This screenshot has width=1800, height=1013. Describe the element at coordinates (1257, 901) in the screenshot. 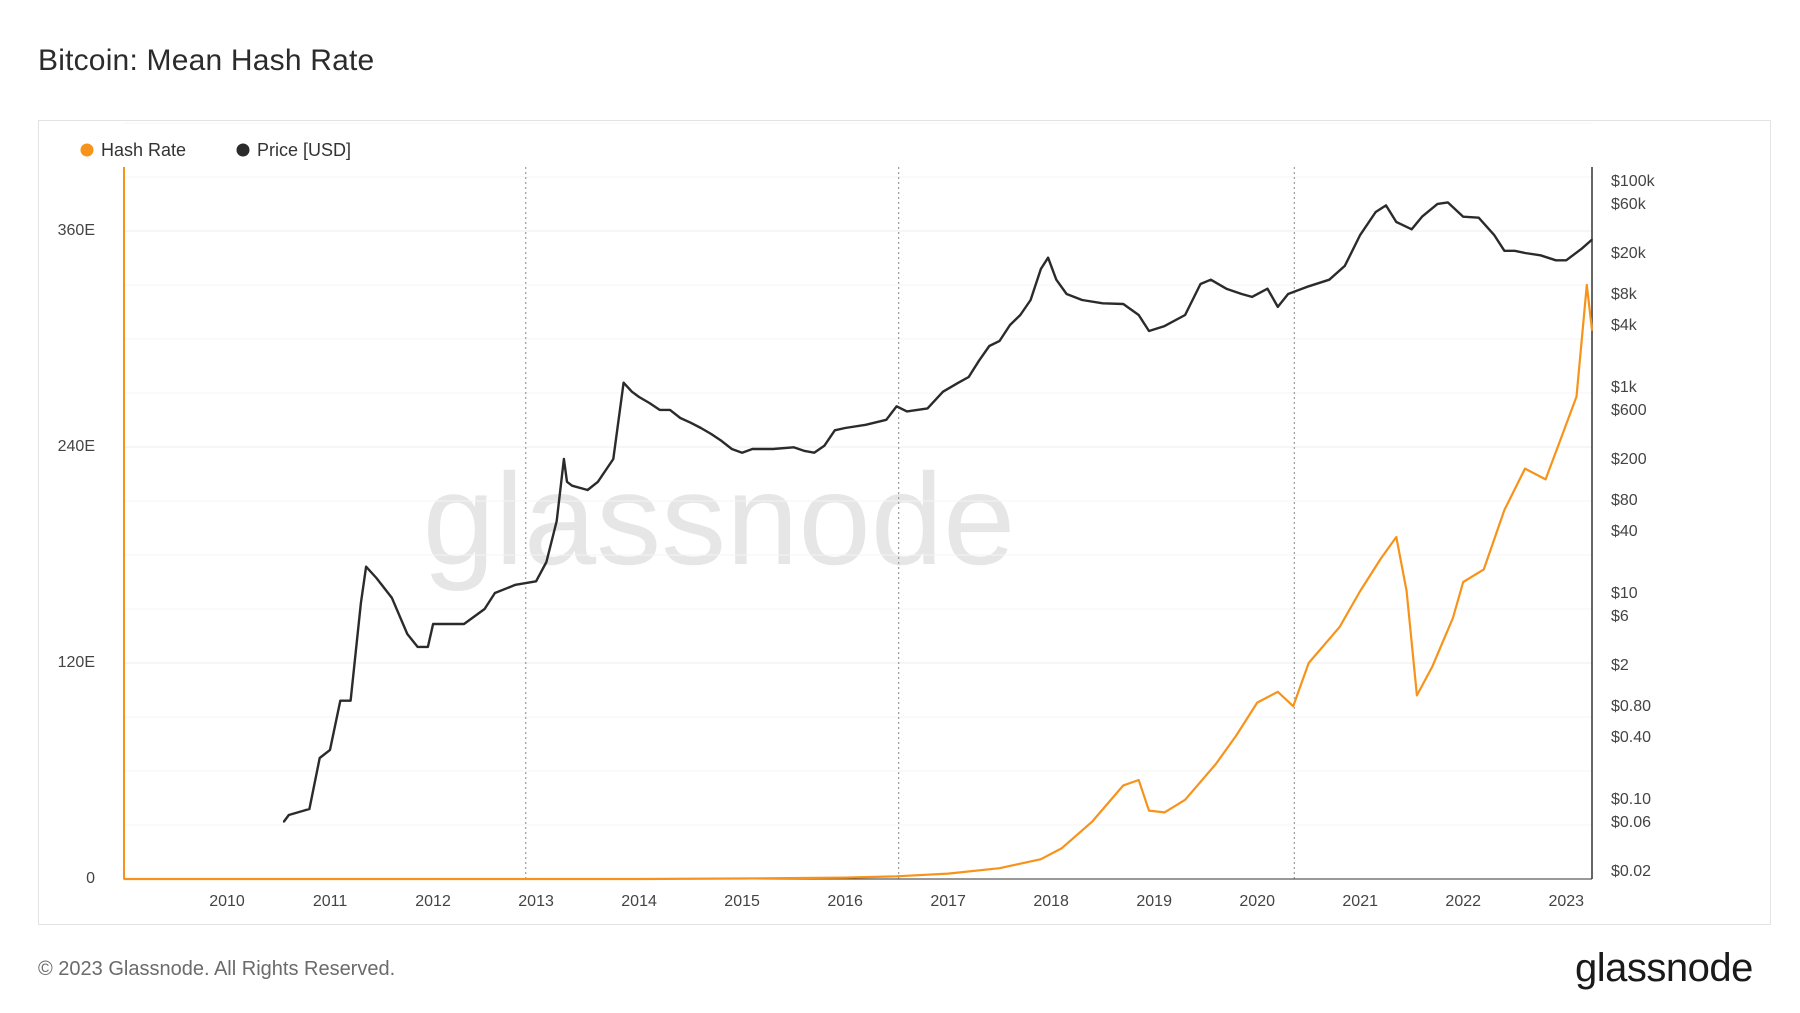

I see `x-tick-label-2020: 2020` at that location.